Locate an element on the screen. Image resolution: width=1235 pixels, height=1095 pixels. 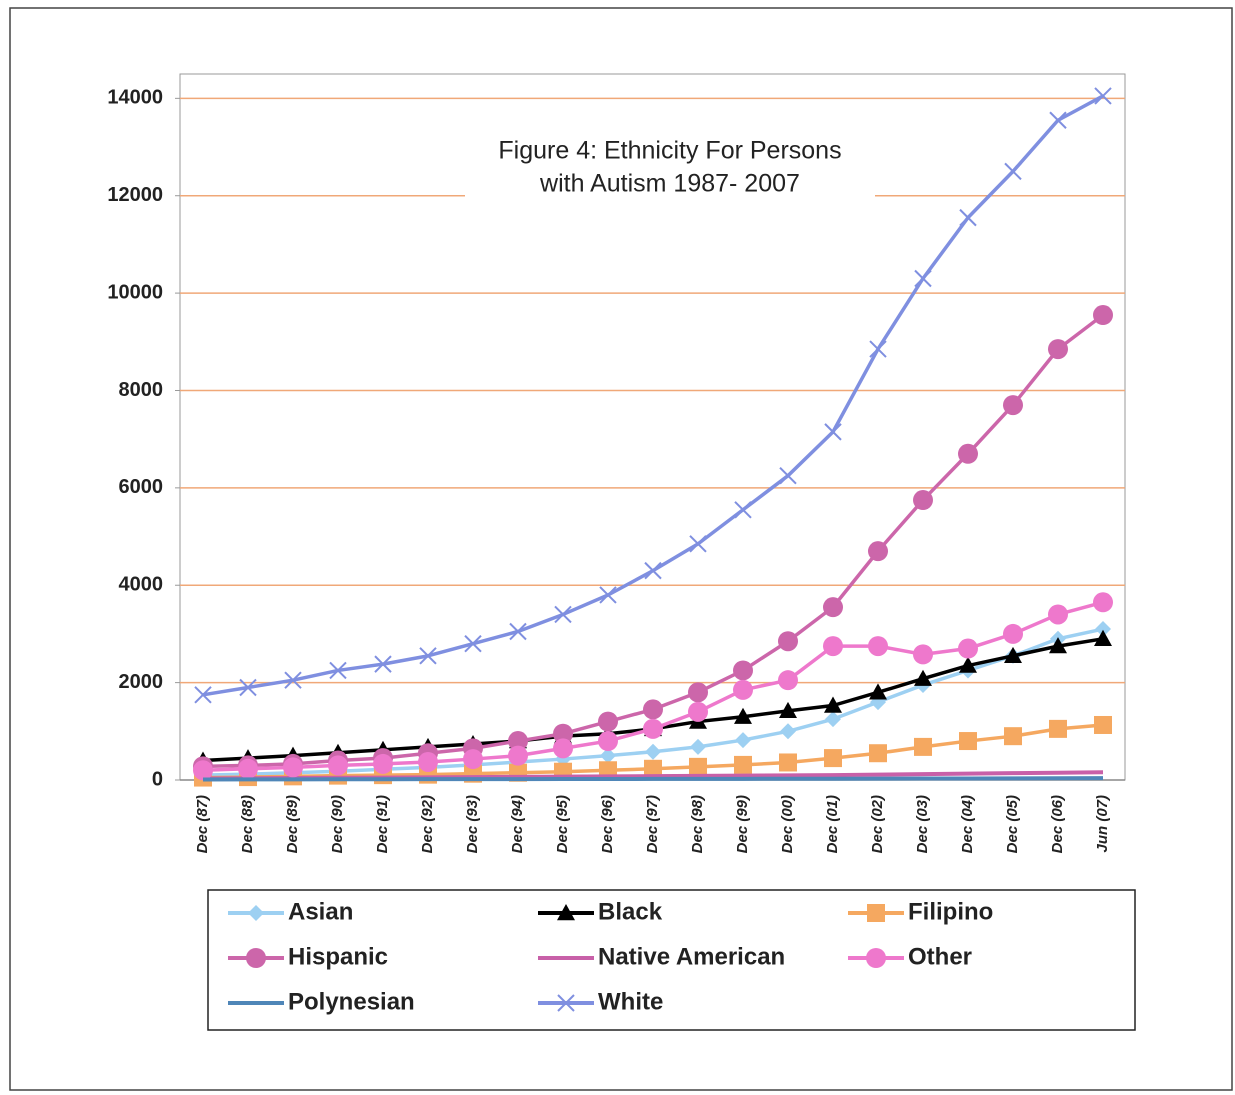
chart-title: with Autism 1987- 2007 is located at coordinates (669, 184).